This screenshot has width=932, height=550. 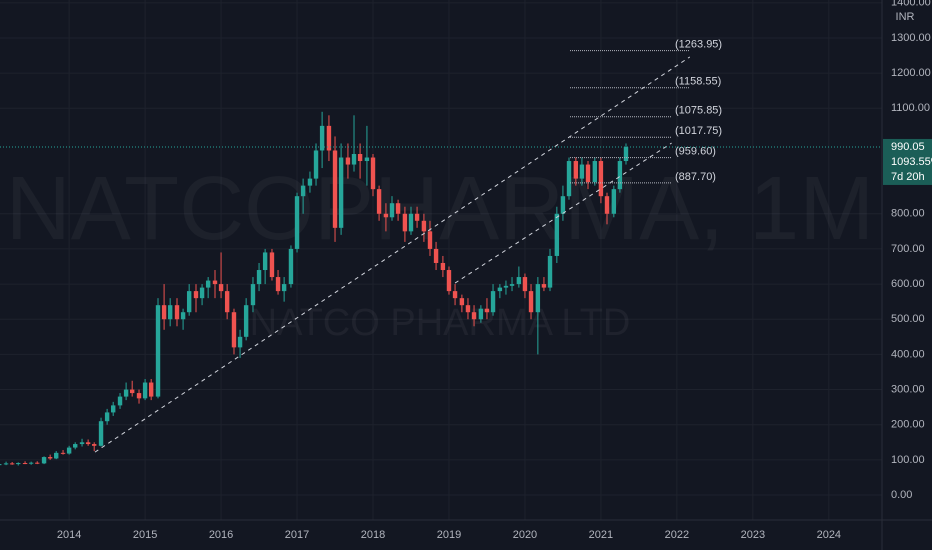 What do you see at coordinates (911, 4) in the screenshot?
I see `y-tick-label: 1400.00` at bounding box center [911, 4].